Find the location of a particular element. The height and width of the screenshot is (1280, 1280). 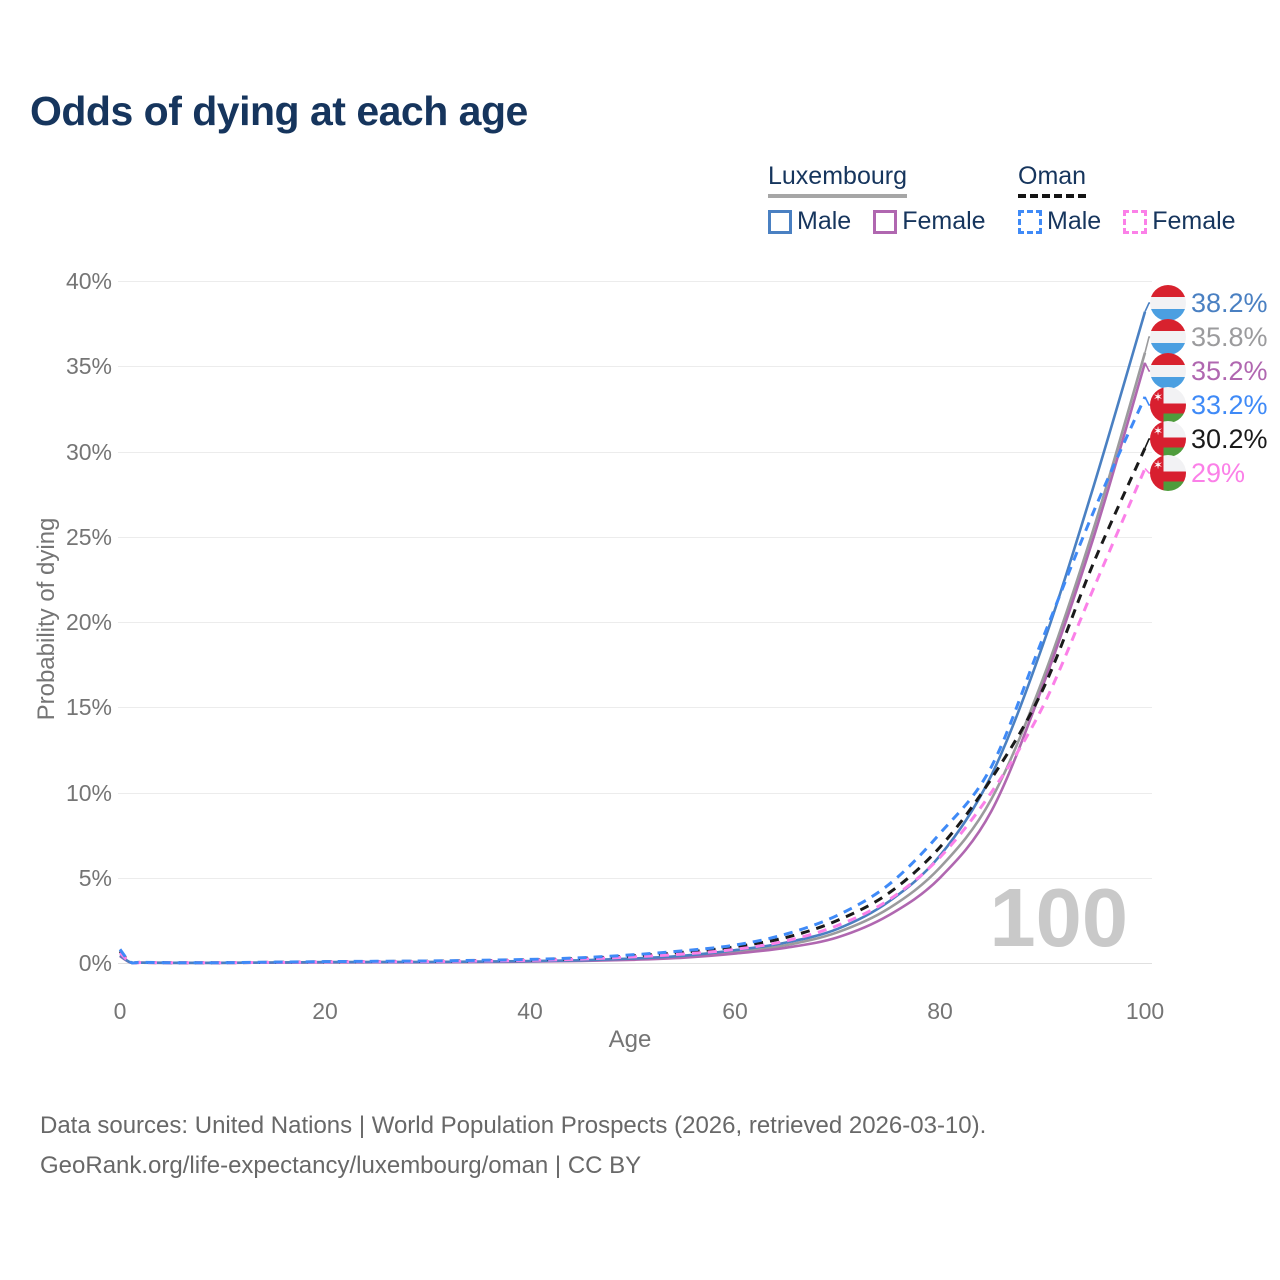

legend-swatch-oman-male-icon is located at coordinates (1030, 221).